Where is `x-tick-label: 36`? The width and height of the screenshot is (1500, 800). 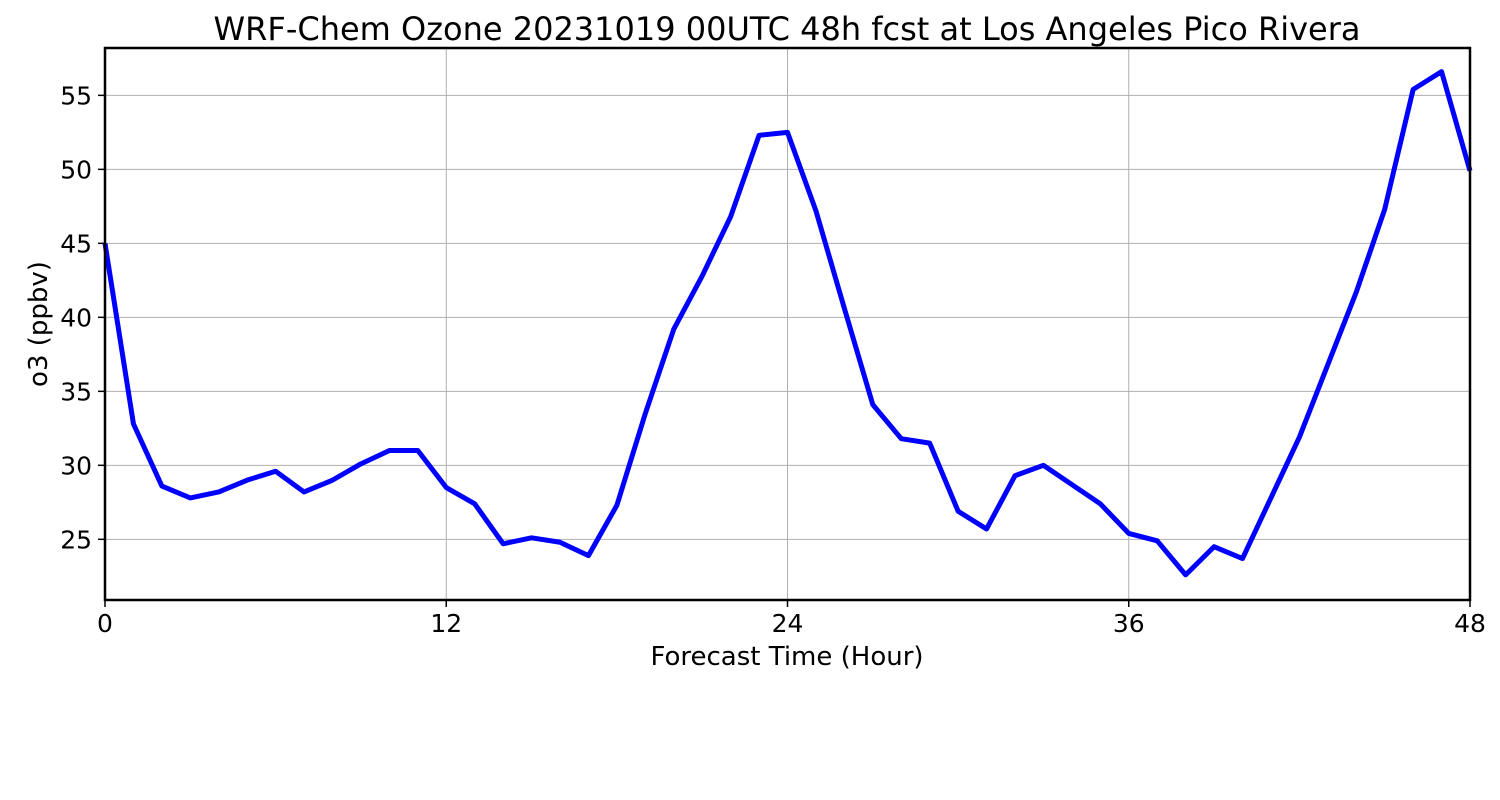
x-tick-label: 36 is located at coordinates (1129, 623).